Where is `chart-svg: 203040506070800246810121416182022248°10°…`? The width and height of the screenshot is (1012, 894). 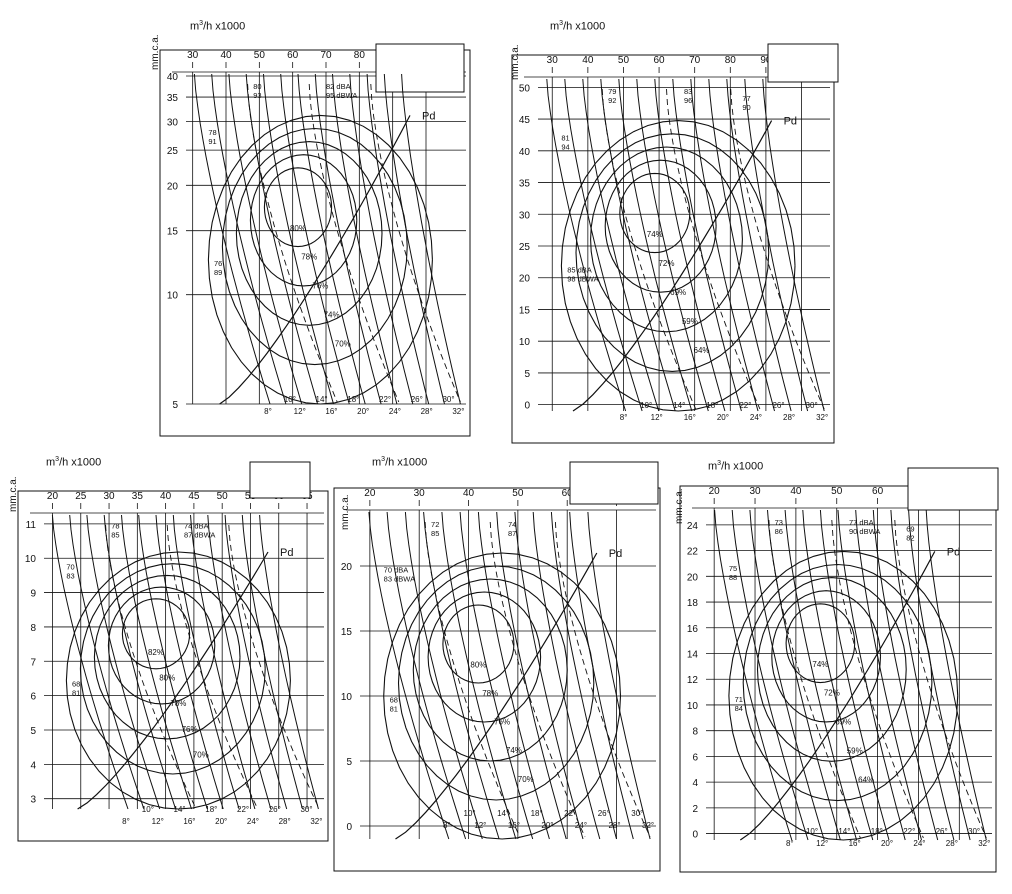
chart-svg: 203040506070800246810121416182022248°10°… is located at coordinates (839, 670).